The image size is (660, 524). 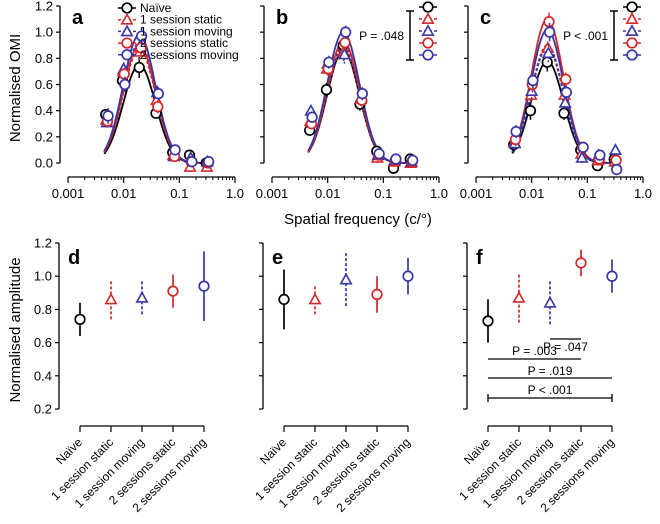 I want to click on panel-letter: d, so click(x=74, y=258).